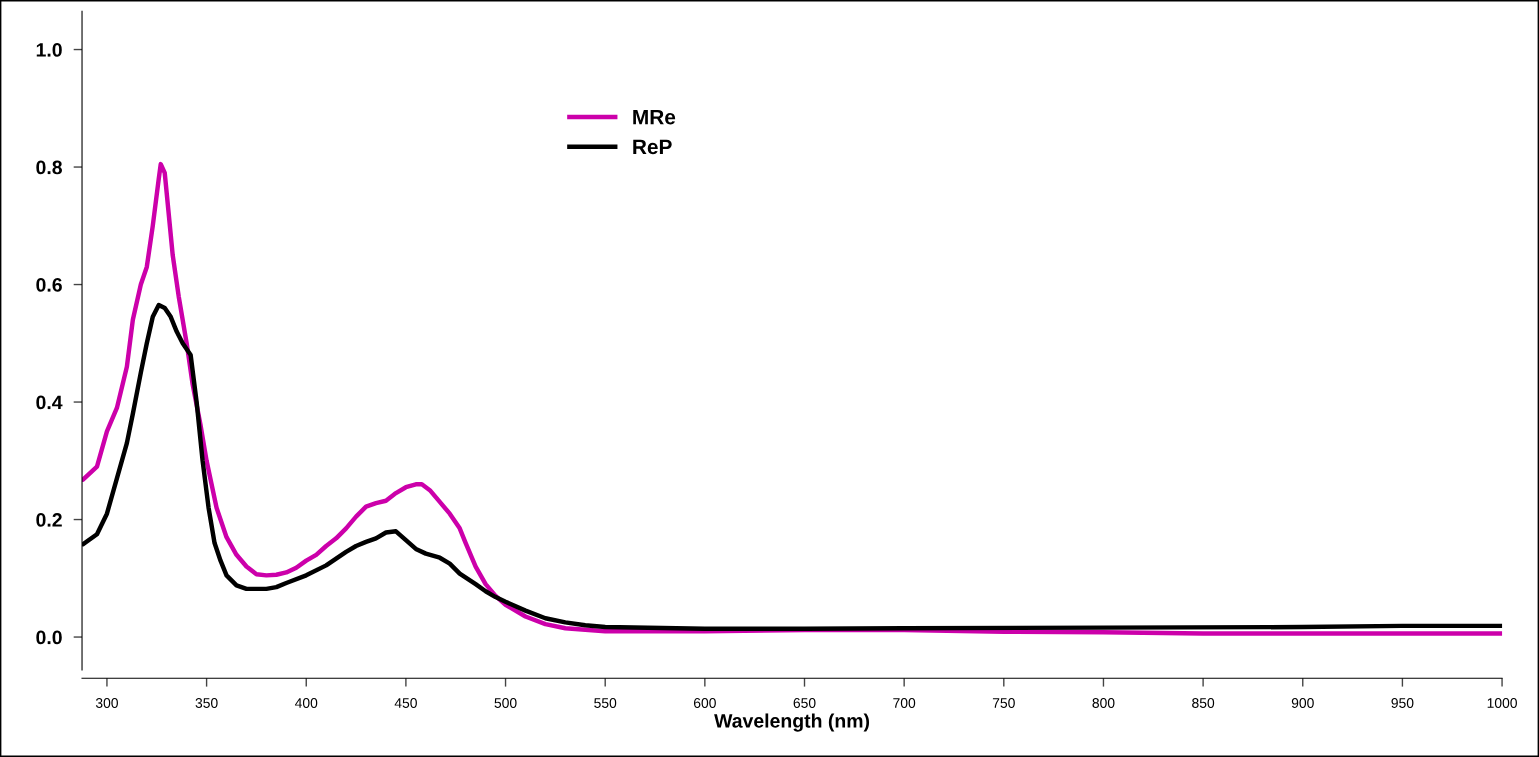 The width and height of the screenshot is (1539, 757). I want to click on x-tick-label: 800, so click(1103, 703).